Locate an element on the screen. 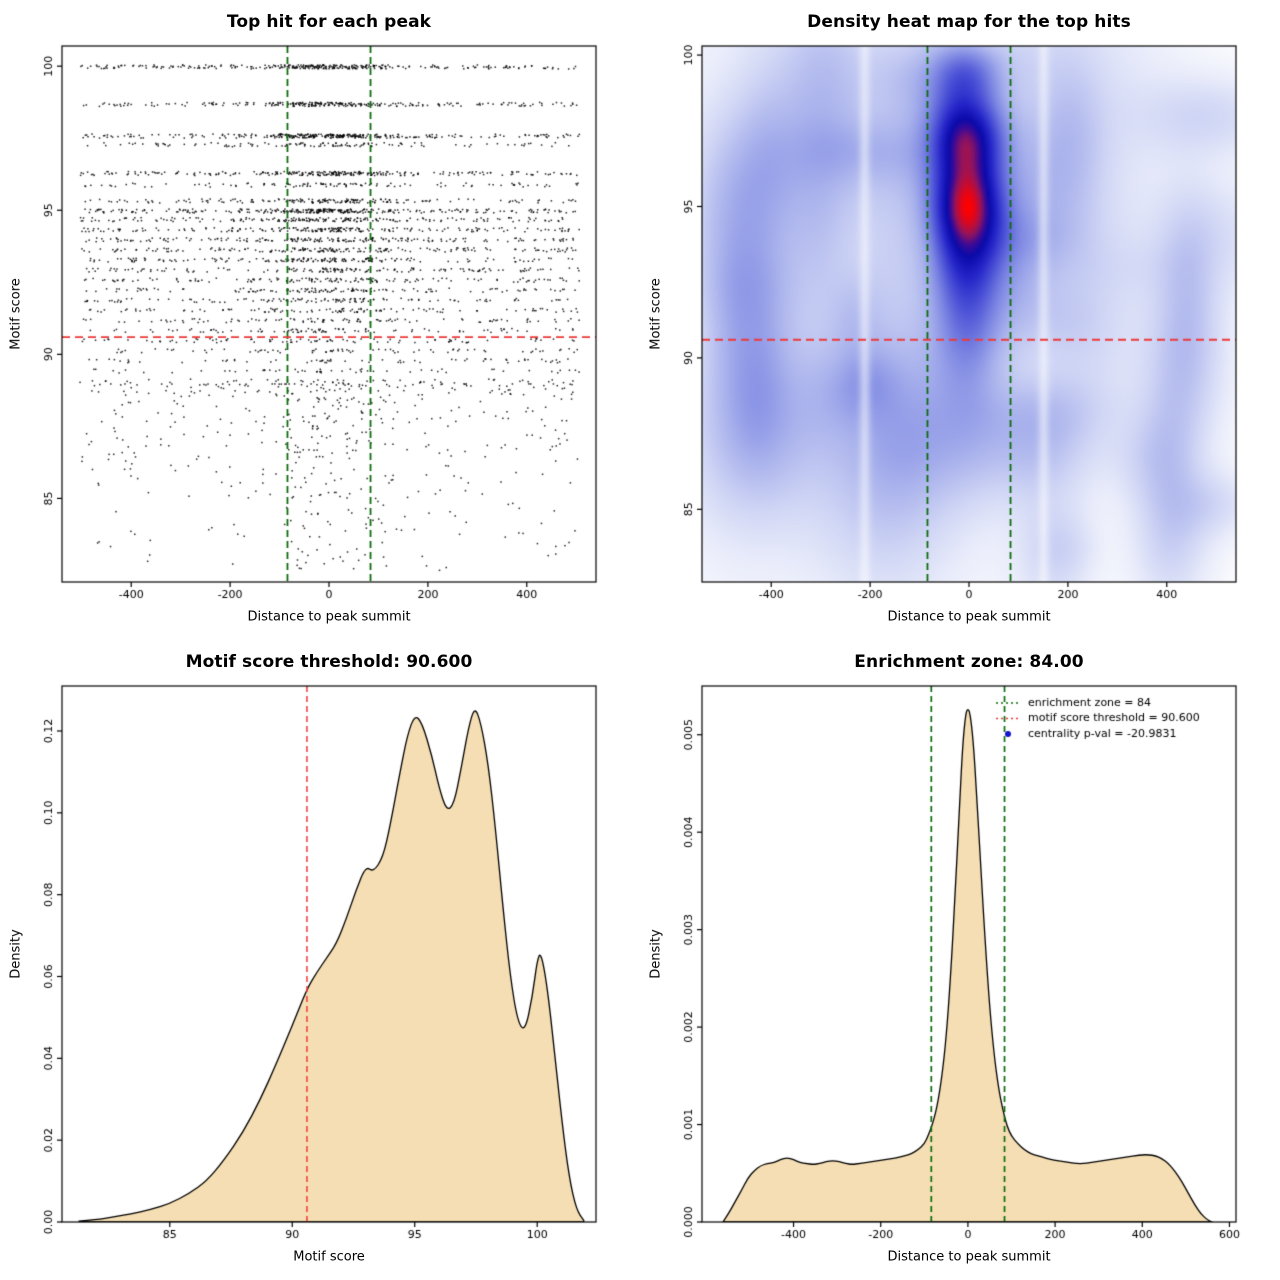 This screenshot has width=1280, height=1280. score-density-title: Motif score threshold: 90.600 is located at coordinates (329, 662).